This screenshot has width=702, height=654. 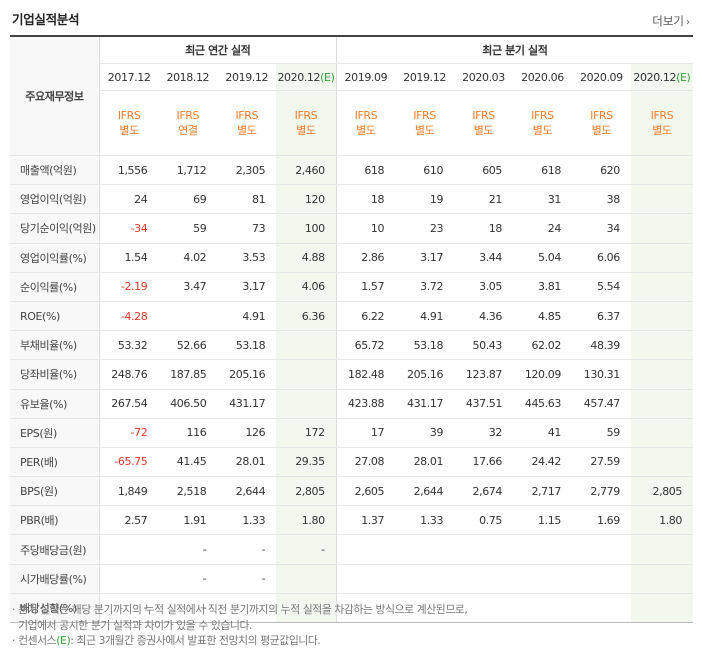 I want to click on table-cell: 38, so click(x=601, y=199).